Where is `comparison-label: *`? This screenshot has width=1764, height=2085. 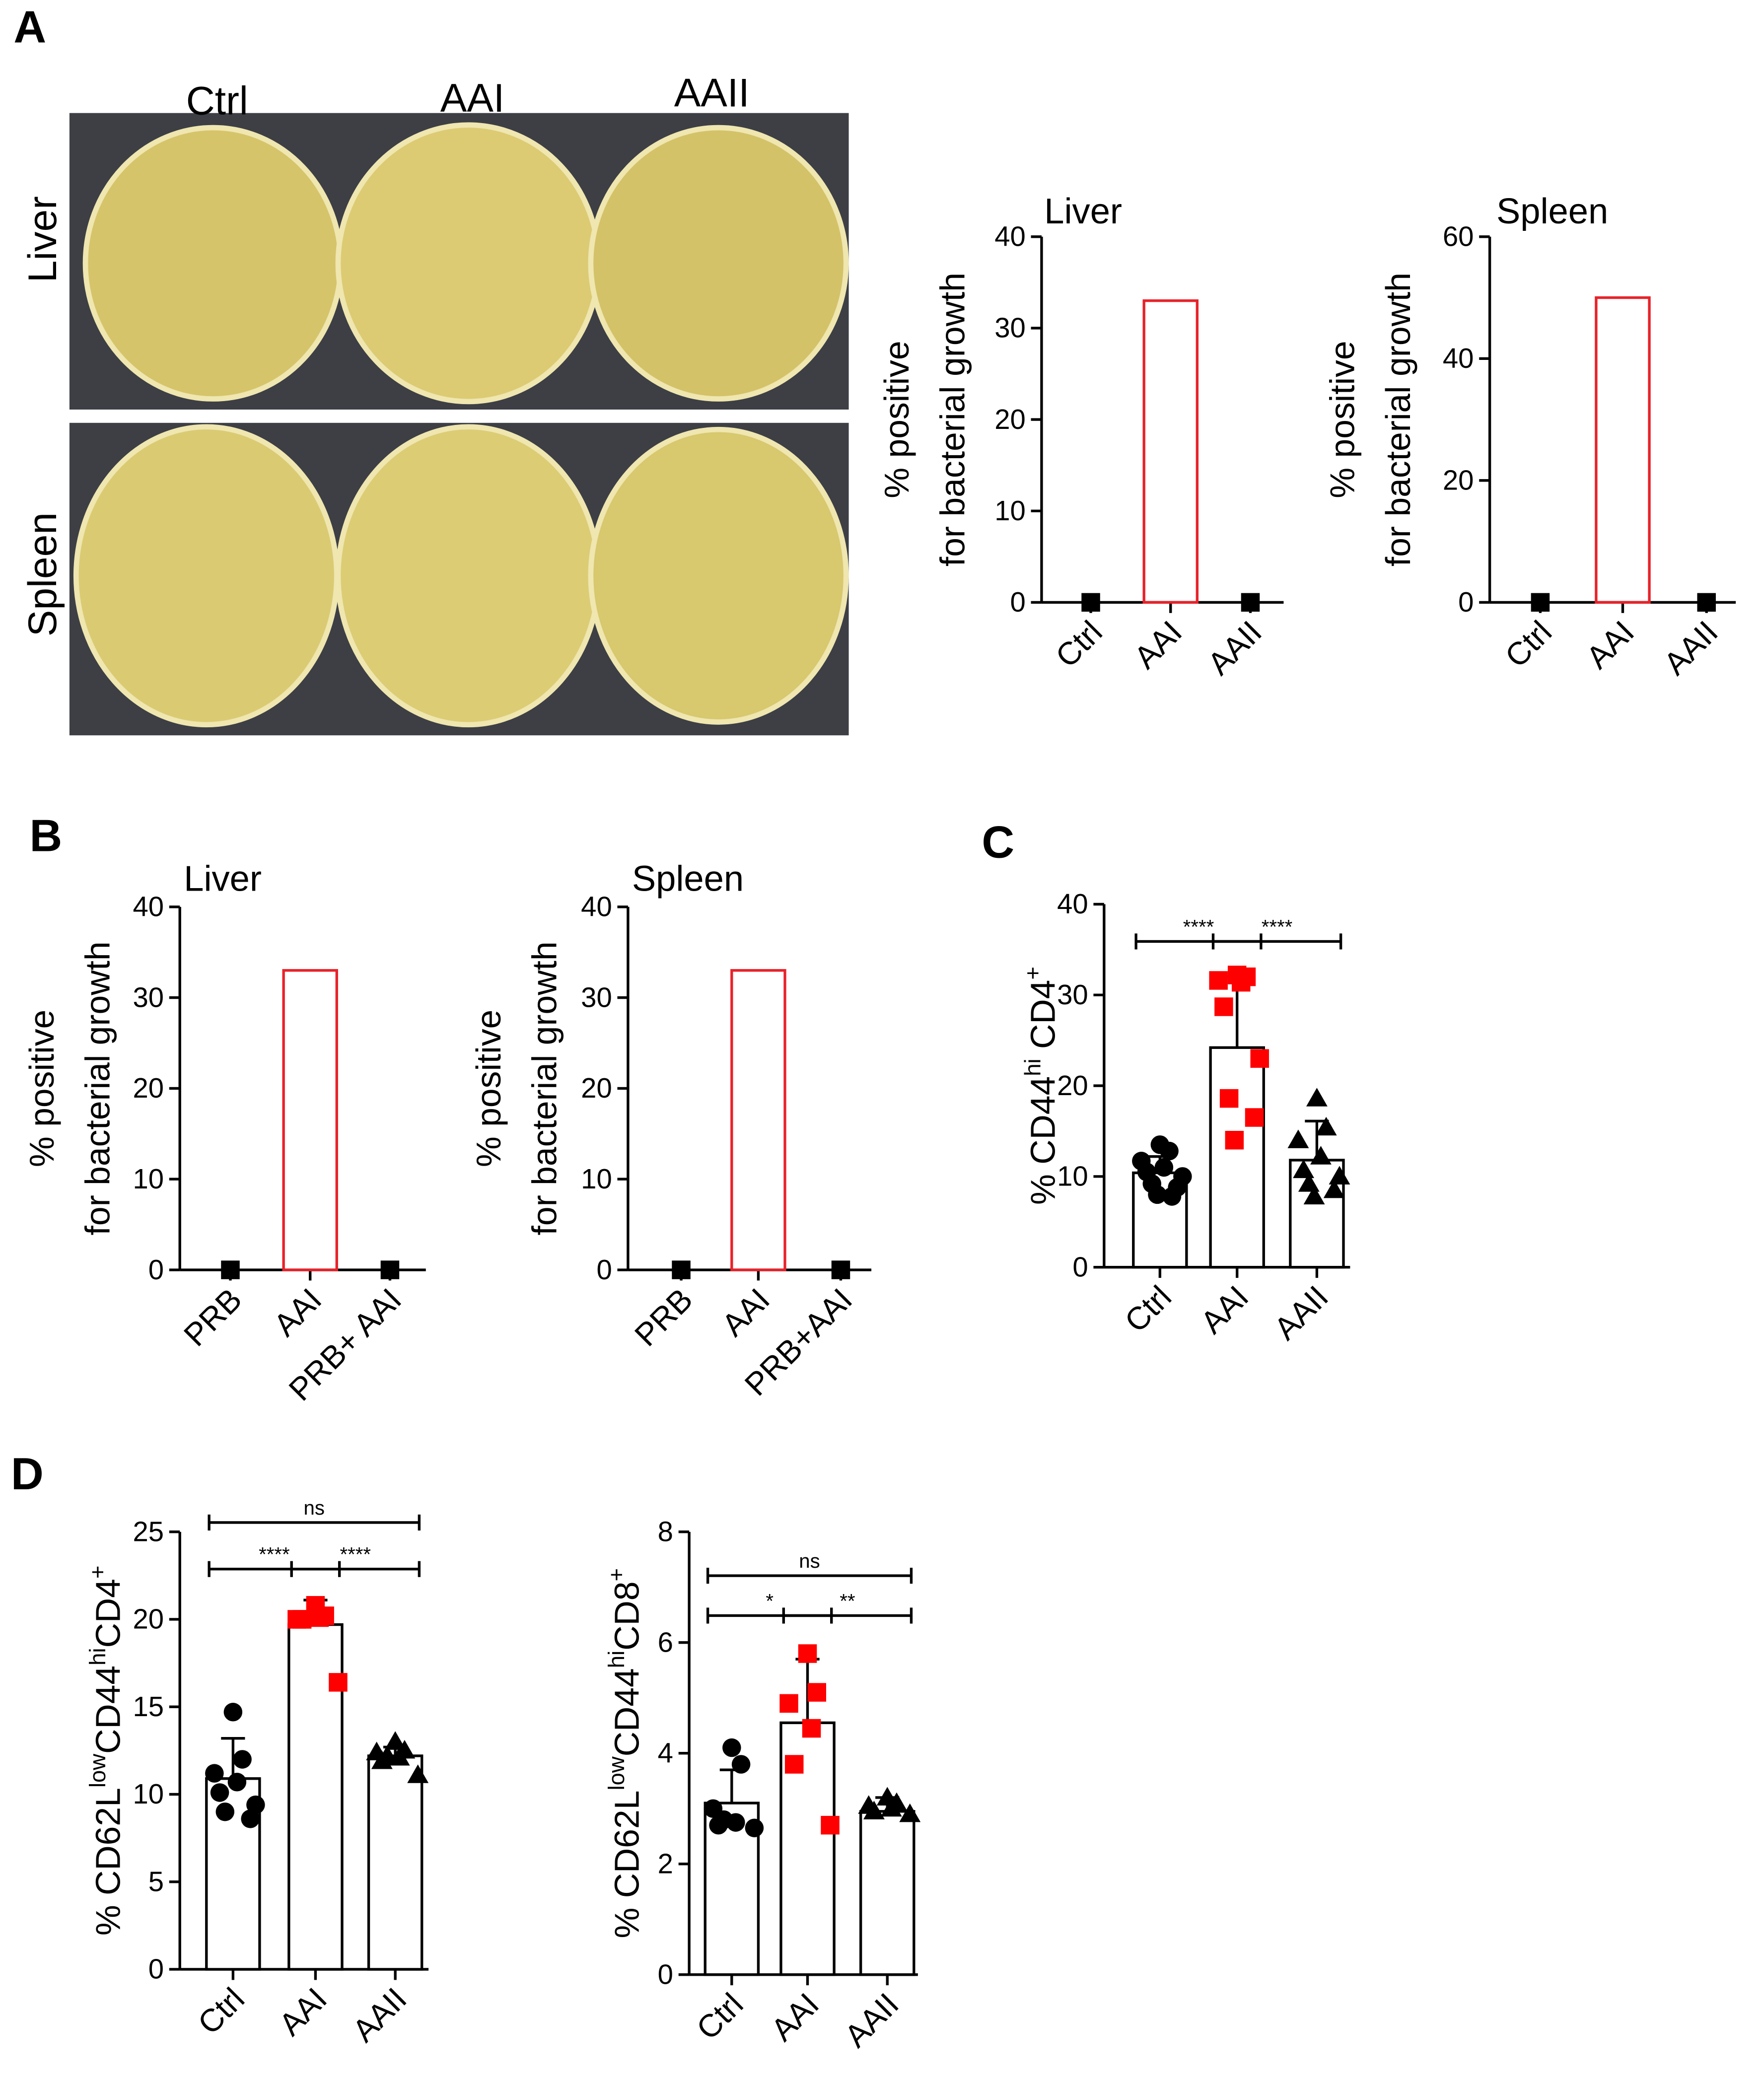
comparison-label: * is located at coordinates (770, 1601).